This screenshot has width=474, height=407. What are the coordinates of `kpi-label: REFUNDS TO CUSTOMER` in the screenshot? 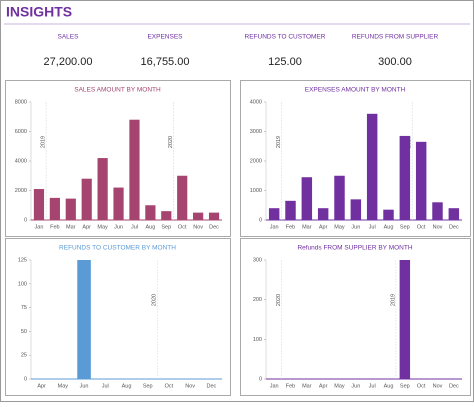 It's located at (285, 37).